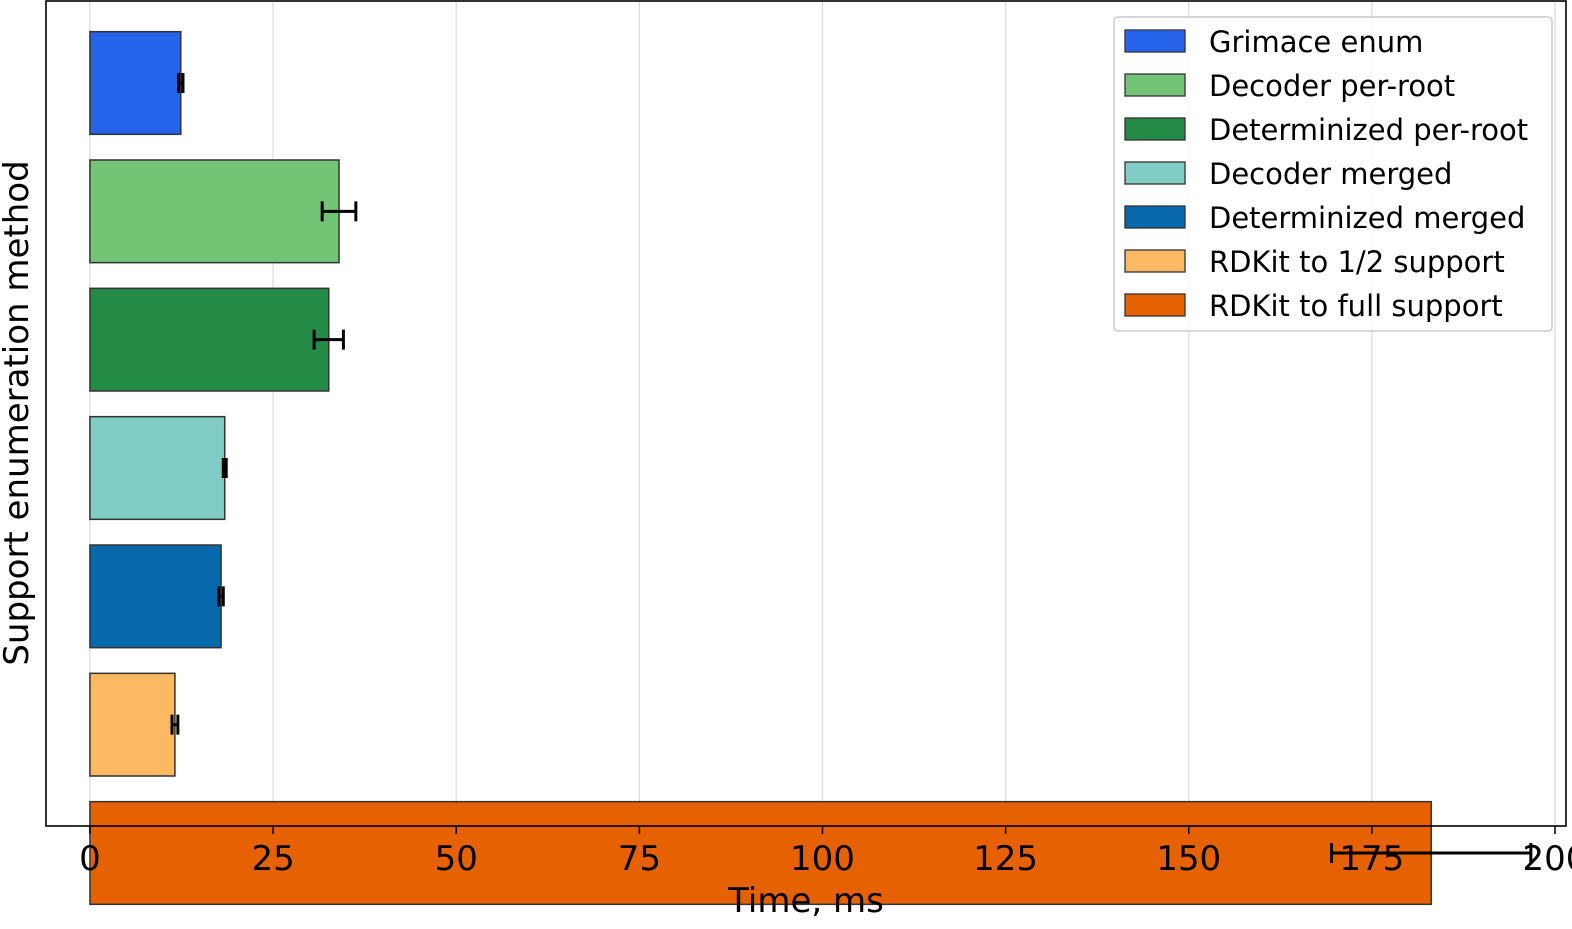  Describe the element at coordinates (1332, 86) in the screenshot. I see `legend-label: Decoder per-root` at that location.